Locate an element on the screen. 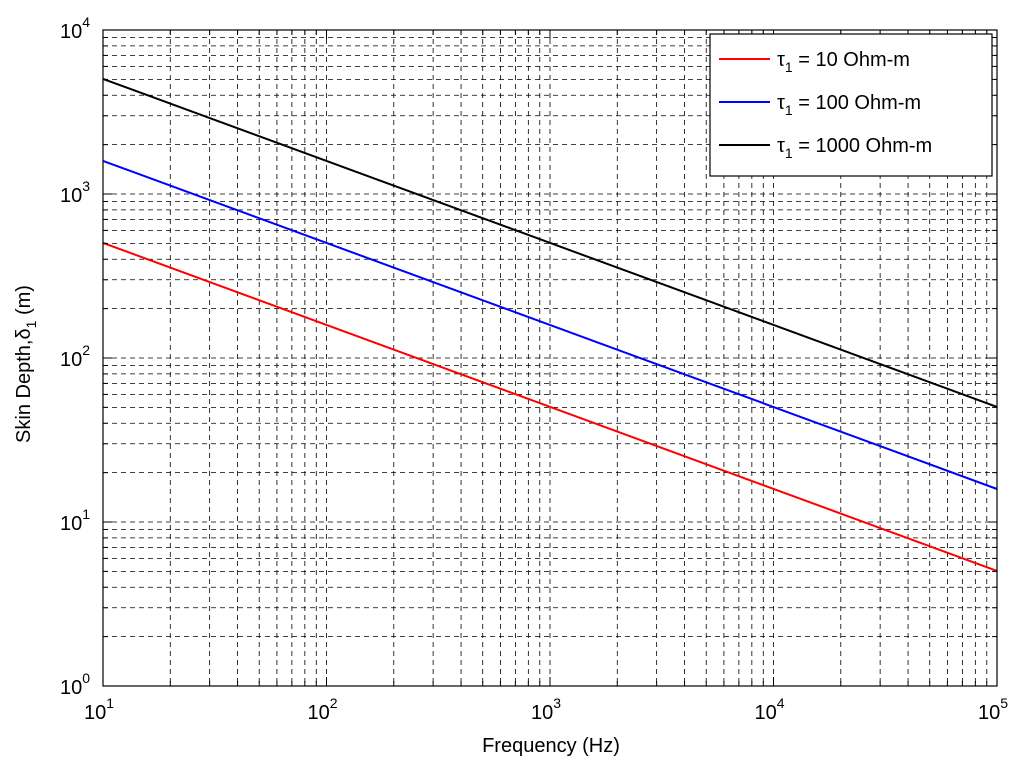 This screenshot has height=762, width=1022. x-tick-label: 10⁵ is located at coordinates (993, 709).